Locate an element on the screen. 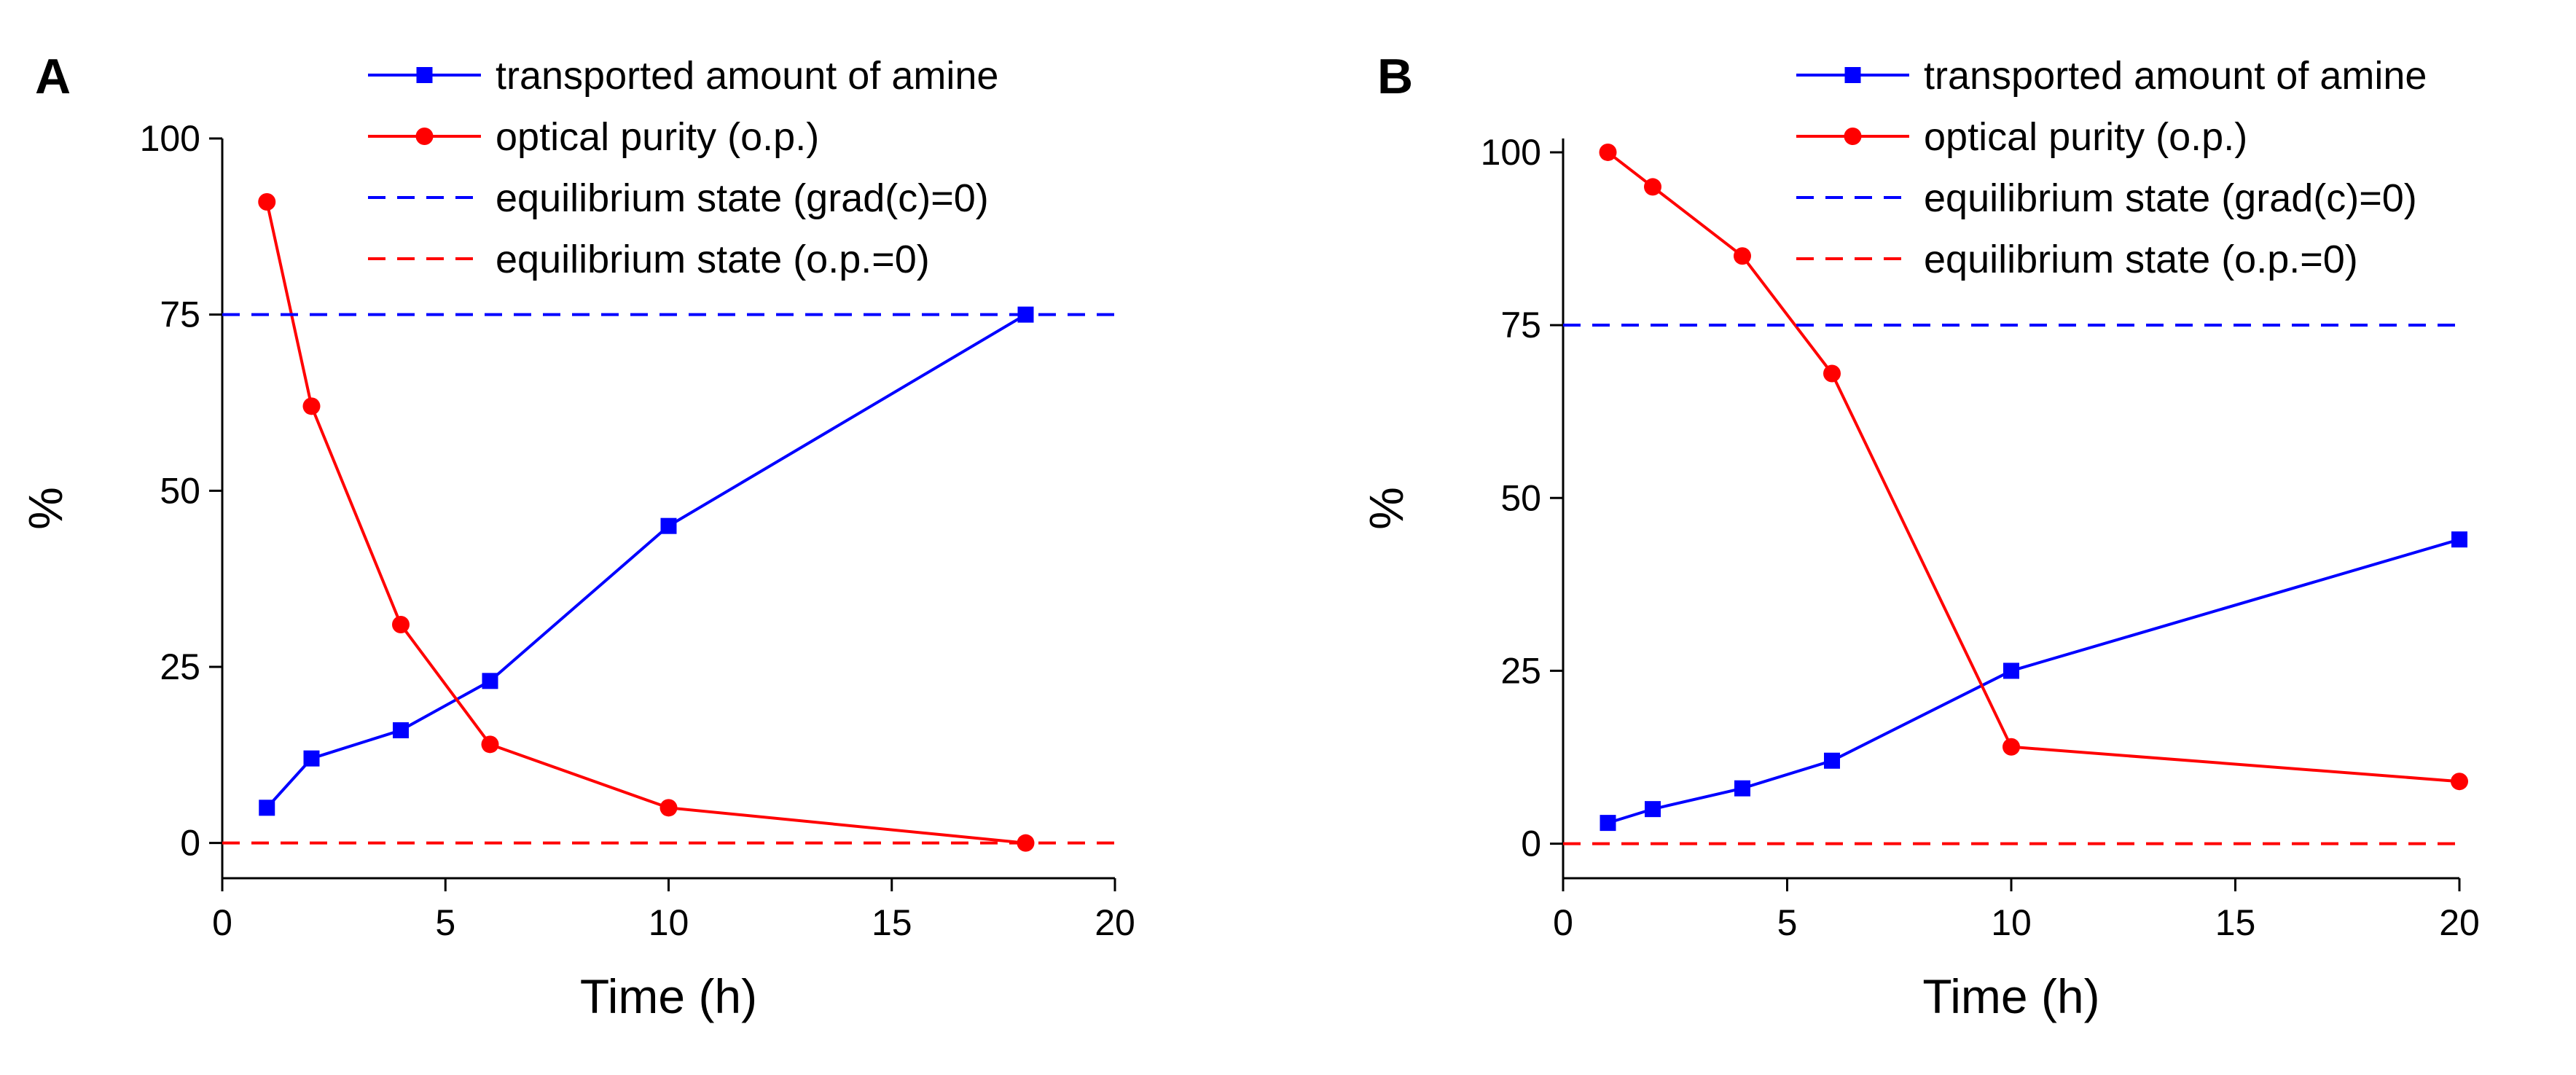 The height and width of the screenshot is (1075, 2576). series-line is located at coordinates (646, 561).